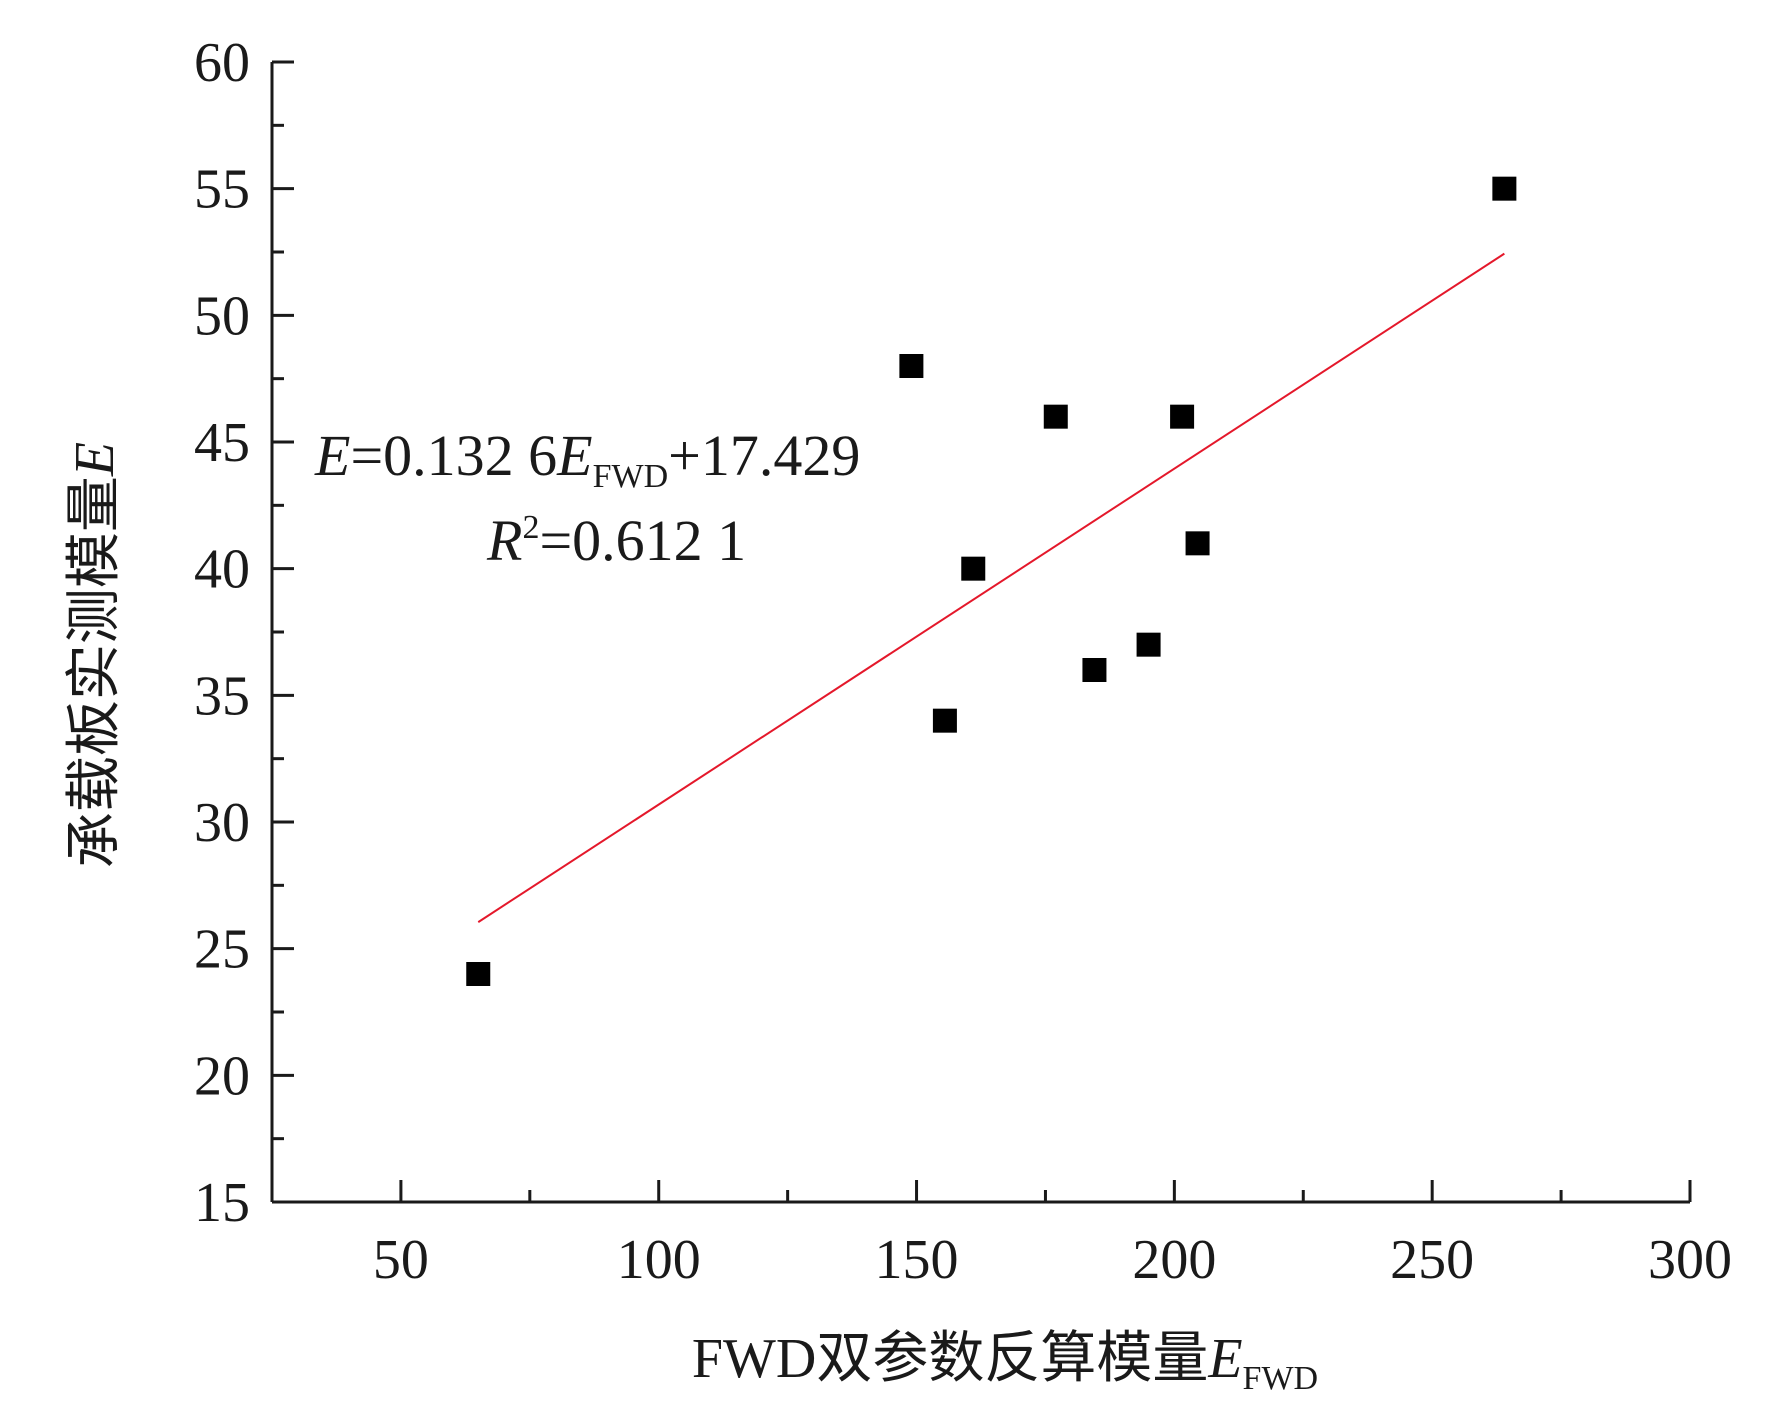 The image size is (1771, 1419). What do you see at coordinates (222, 1076) in the screenshot?
I see `y-tick-label: 20` at bounding box center [222, 1076].